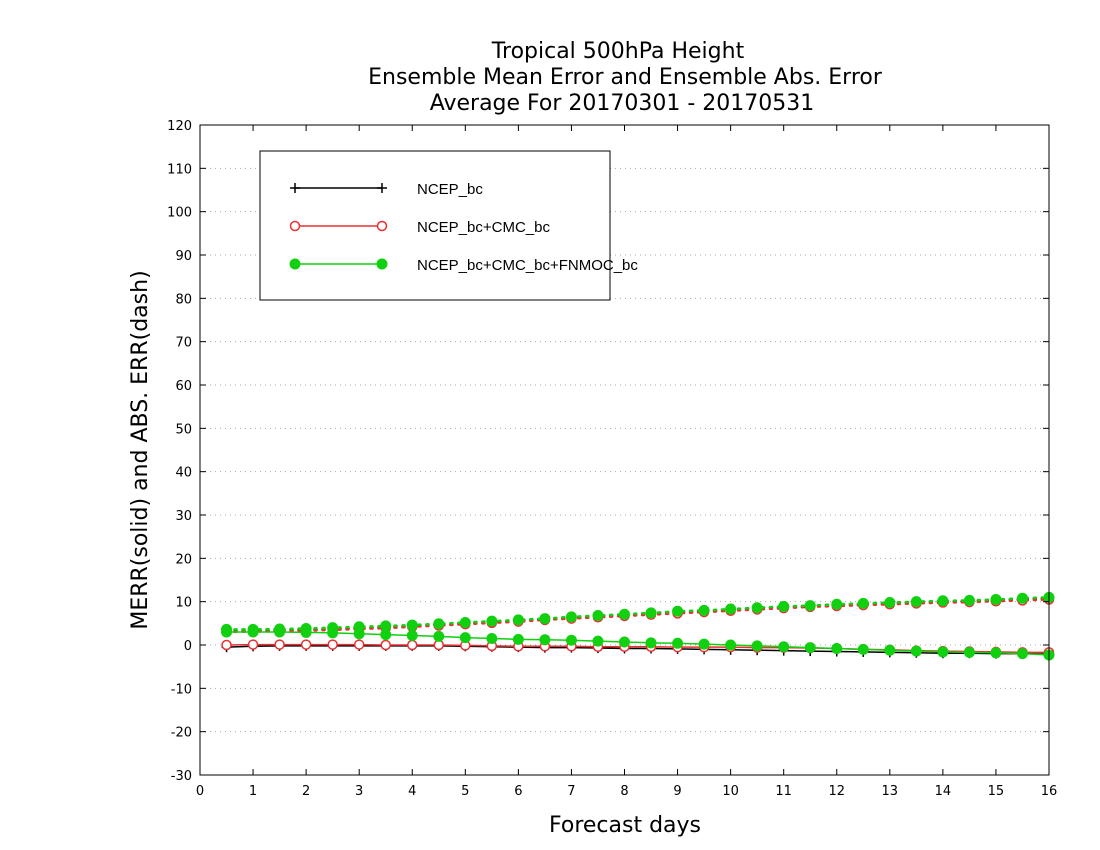  What do you see at coordinates (183, 473) in the screenshot?
I see `y-tick-label: 40` at bounding box center [183, 473].